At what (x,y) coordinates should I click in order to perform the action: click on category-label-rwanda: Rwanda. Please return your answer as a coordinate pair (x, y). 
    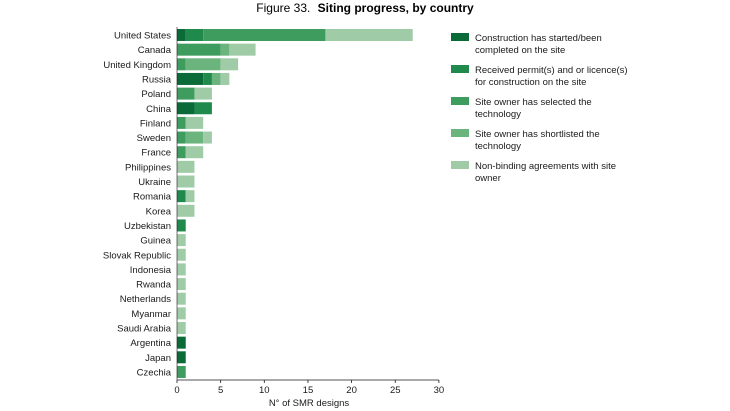
    Looking at the image, I should click on (154, 285).